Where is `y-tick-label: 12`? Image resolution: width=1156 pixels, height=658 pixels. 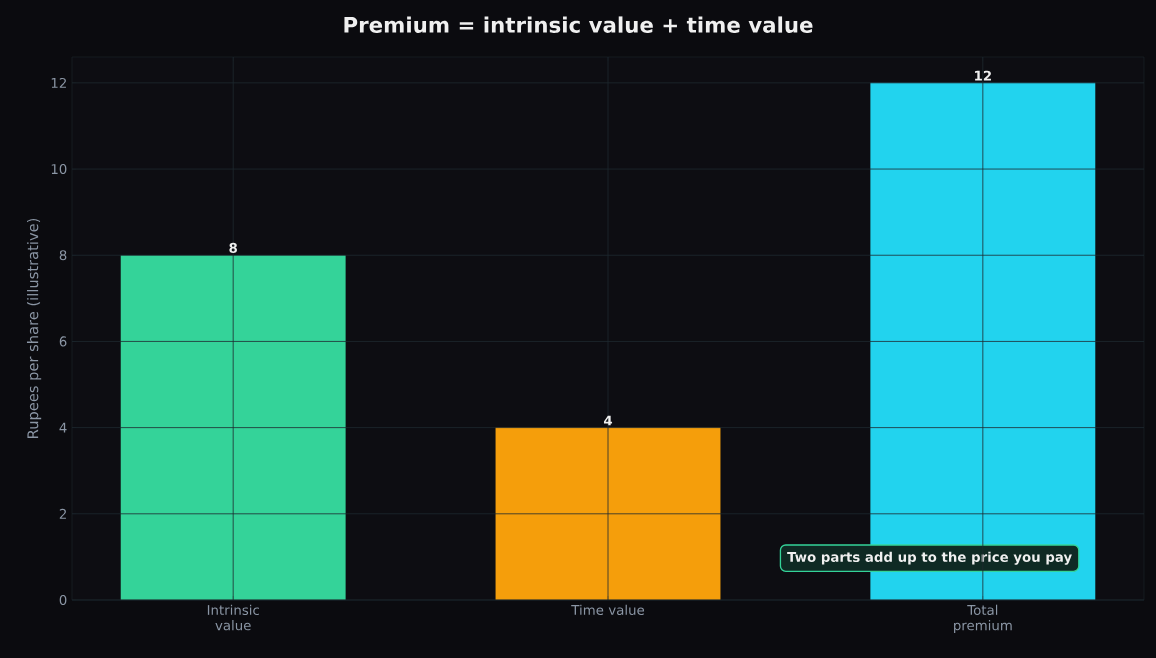 y-tick-label: 12 is located at coordinates (58, 82).